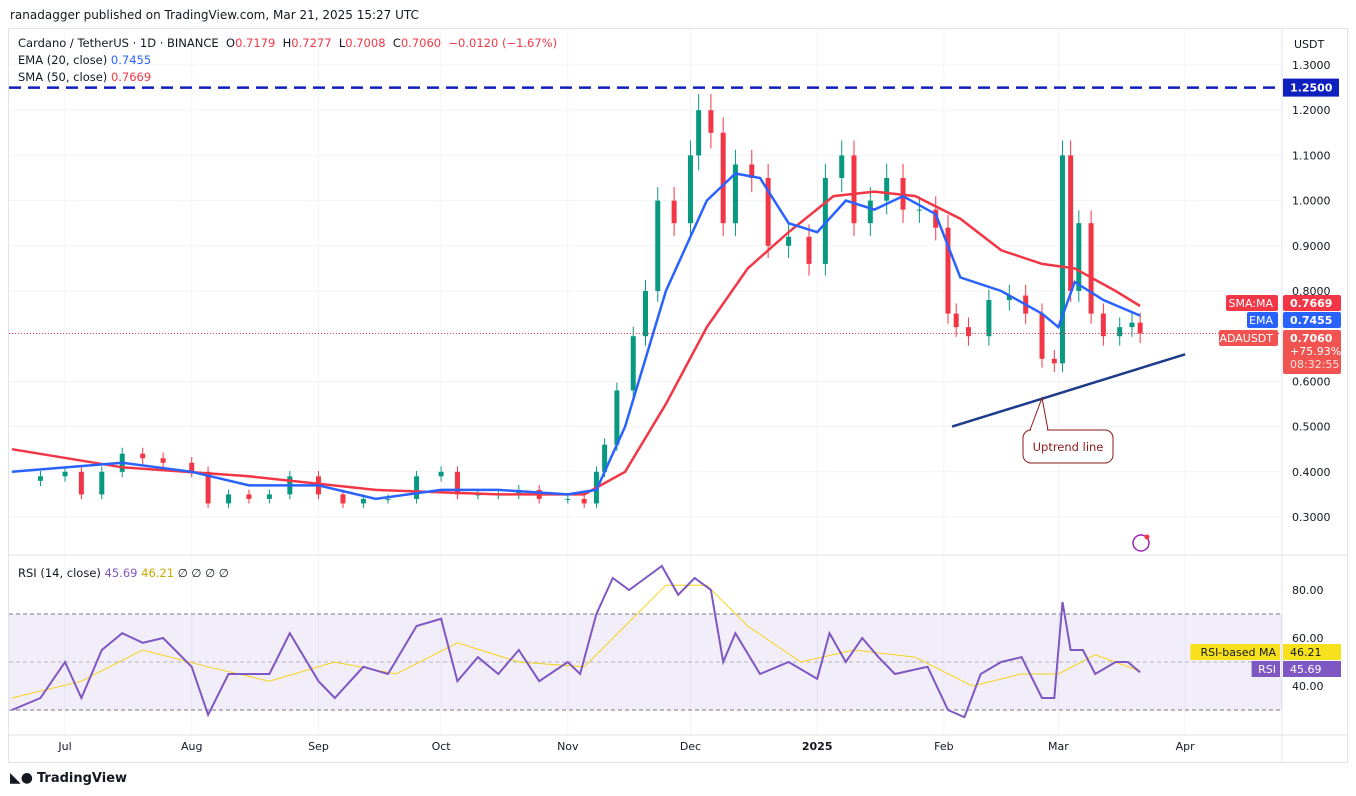 This screenshot has height=796, width=1356. I want to click on y-tick-label: 0.3000, so click(1311, 517).